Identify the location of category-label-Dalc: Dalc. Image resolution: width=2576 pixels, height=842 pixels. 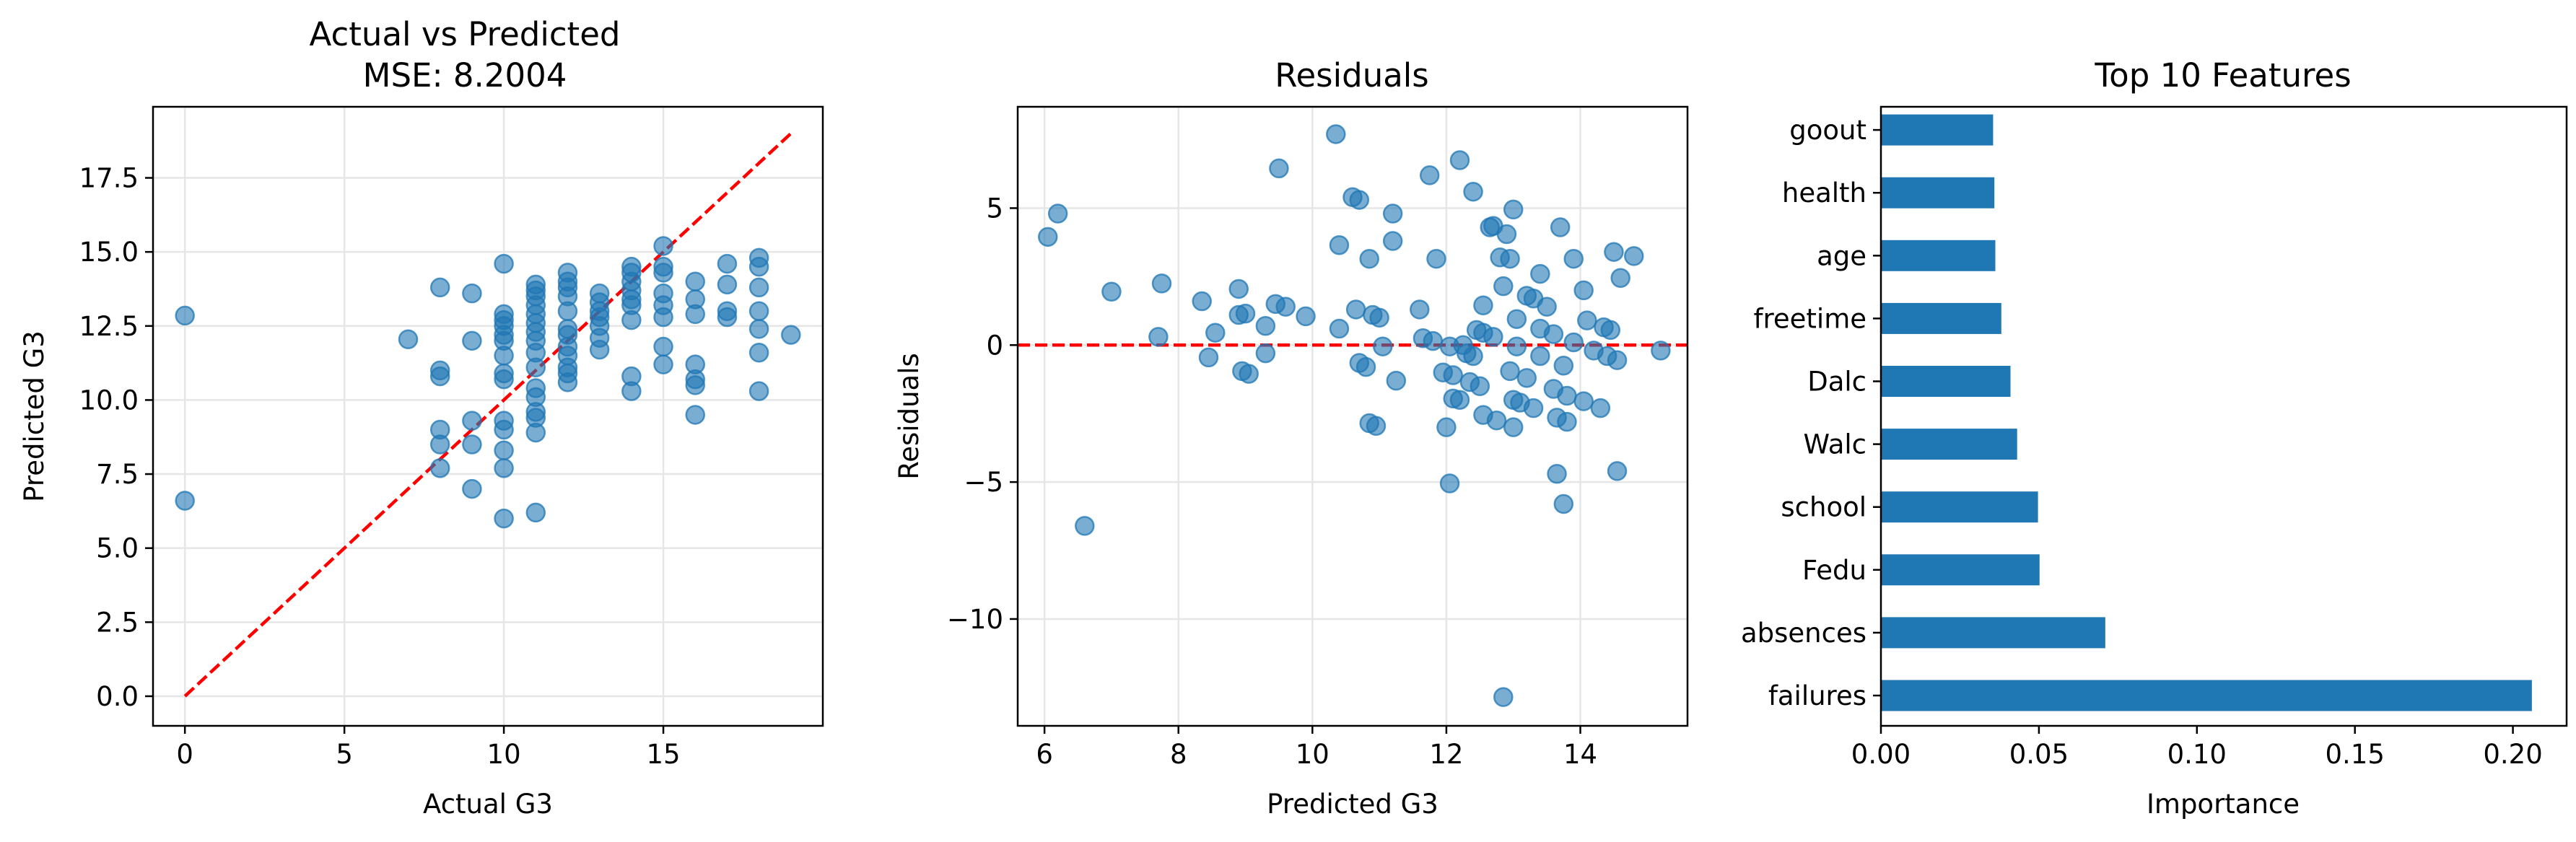
(1836, 382).